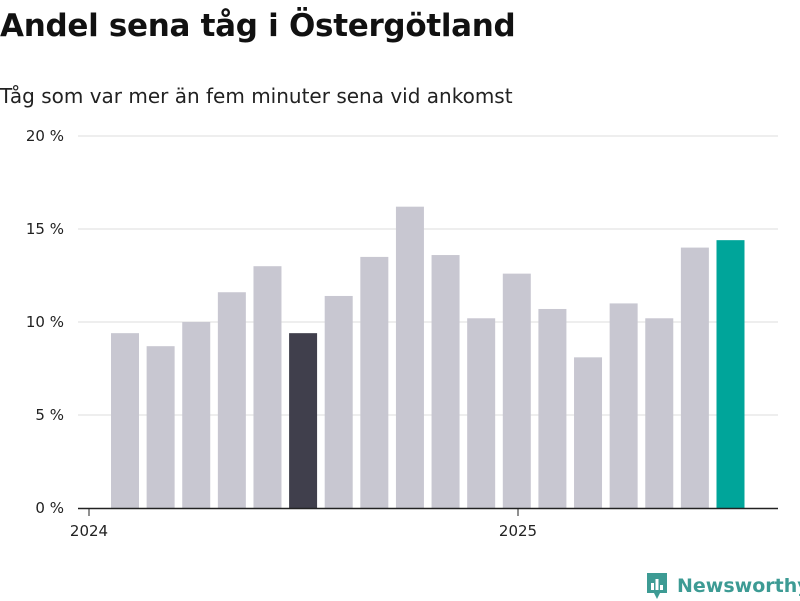 The height and width of the screenshot is (601, 800). Describe the element at coordinates (518, 531) in the screenshot. I see `x-tick-label: 2025` at that location.